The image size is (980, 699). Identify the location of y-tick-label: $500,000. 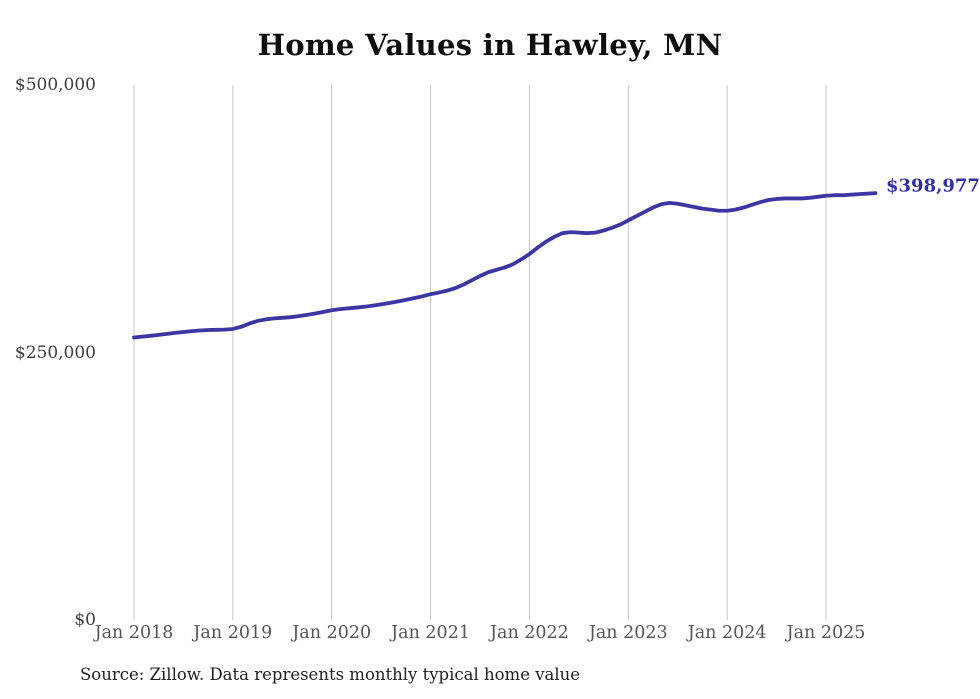
(55, 85).